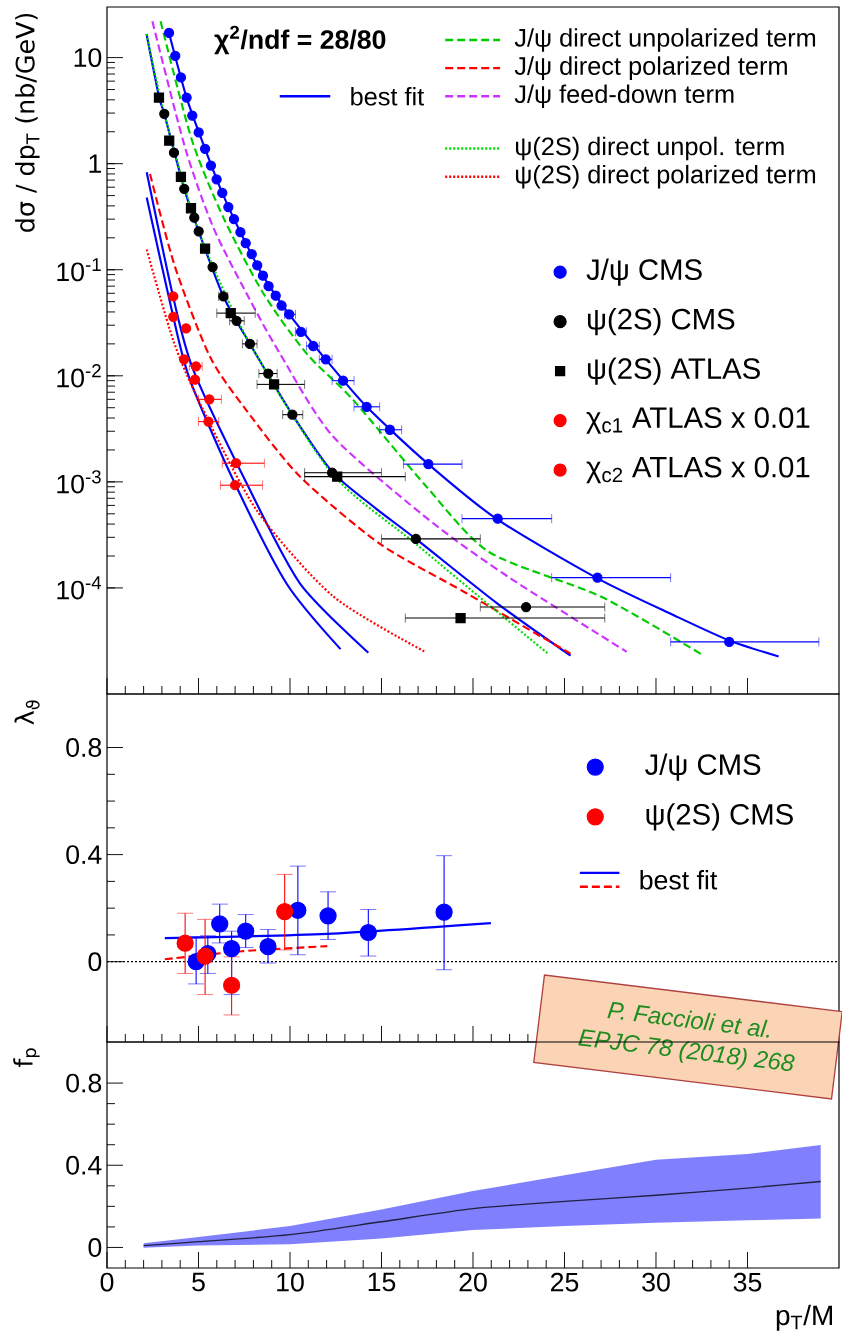 The image size is (842, 1336). What do you see at coordinates (26, 1057) in the screenshot?
I see `y-axis-title: f$_{p}$` at bounding box center [26, 1057].